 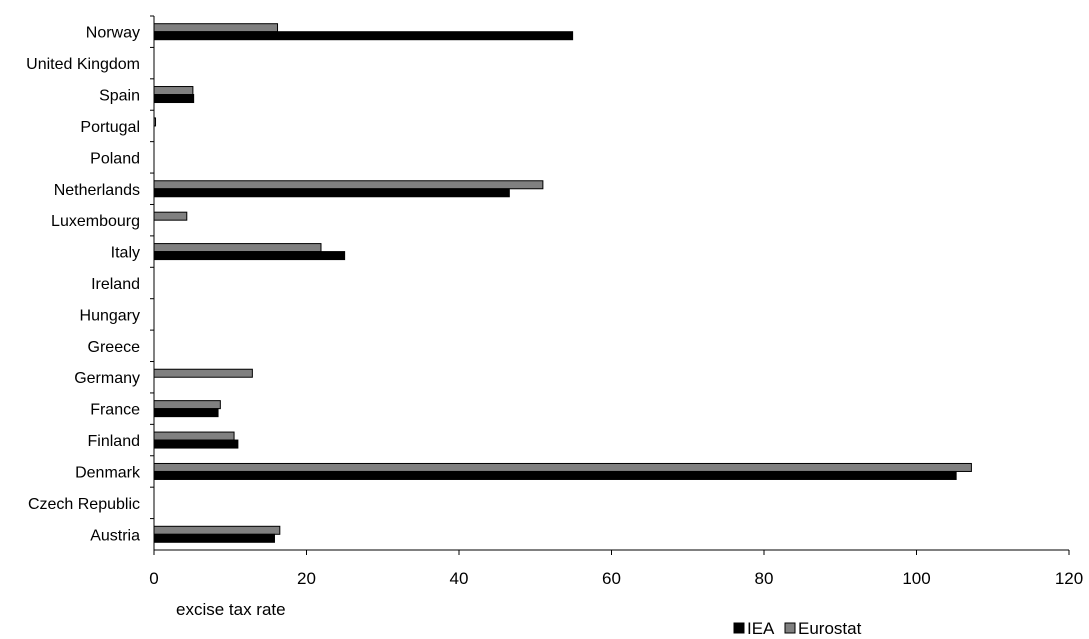 I want to click on category-label: United Kingdom, so click(x=83, y=64).